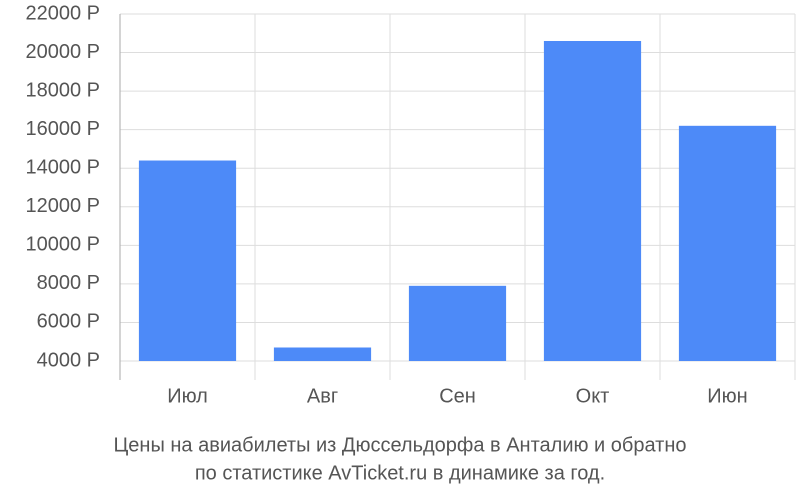 The image size is (800, 500). Describe the element at coordinates (727, 396) in the screenshot. I see `x-tick-label: Июн` at that location.